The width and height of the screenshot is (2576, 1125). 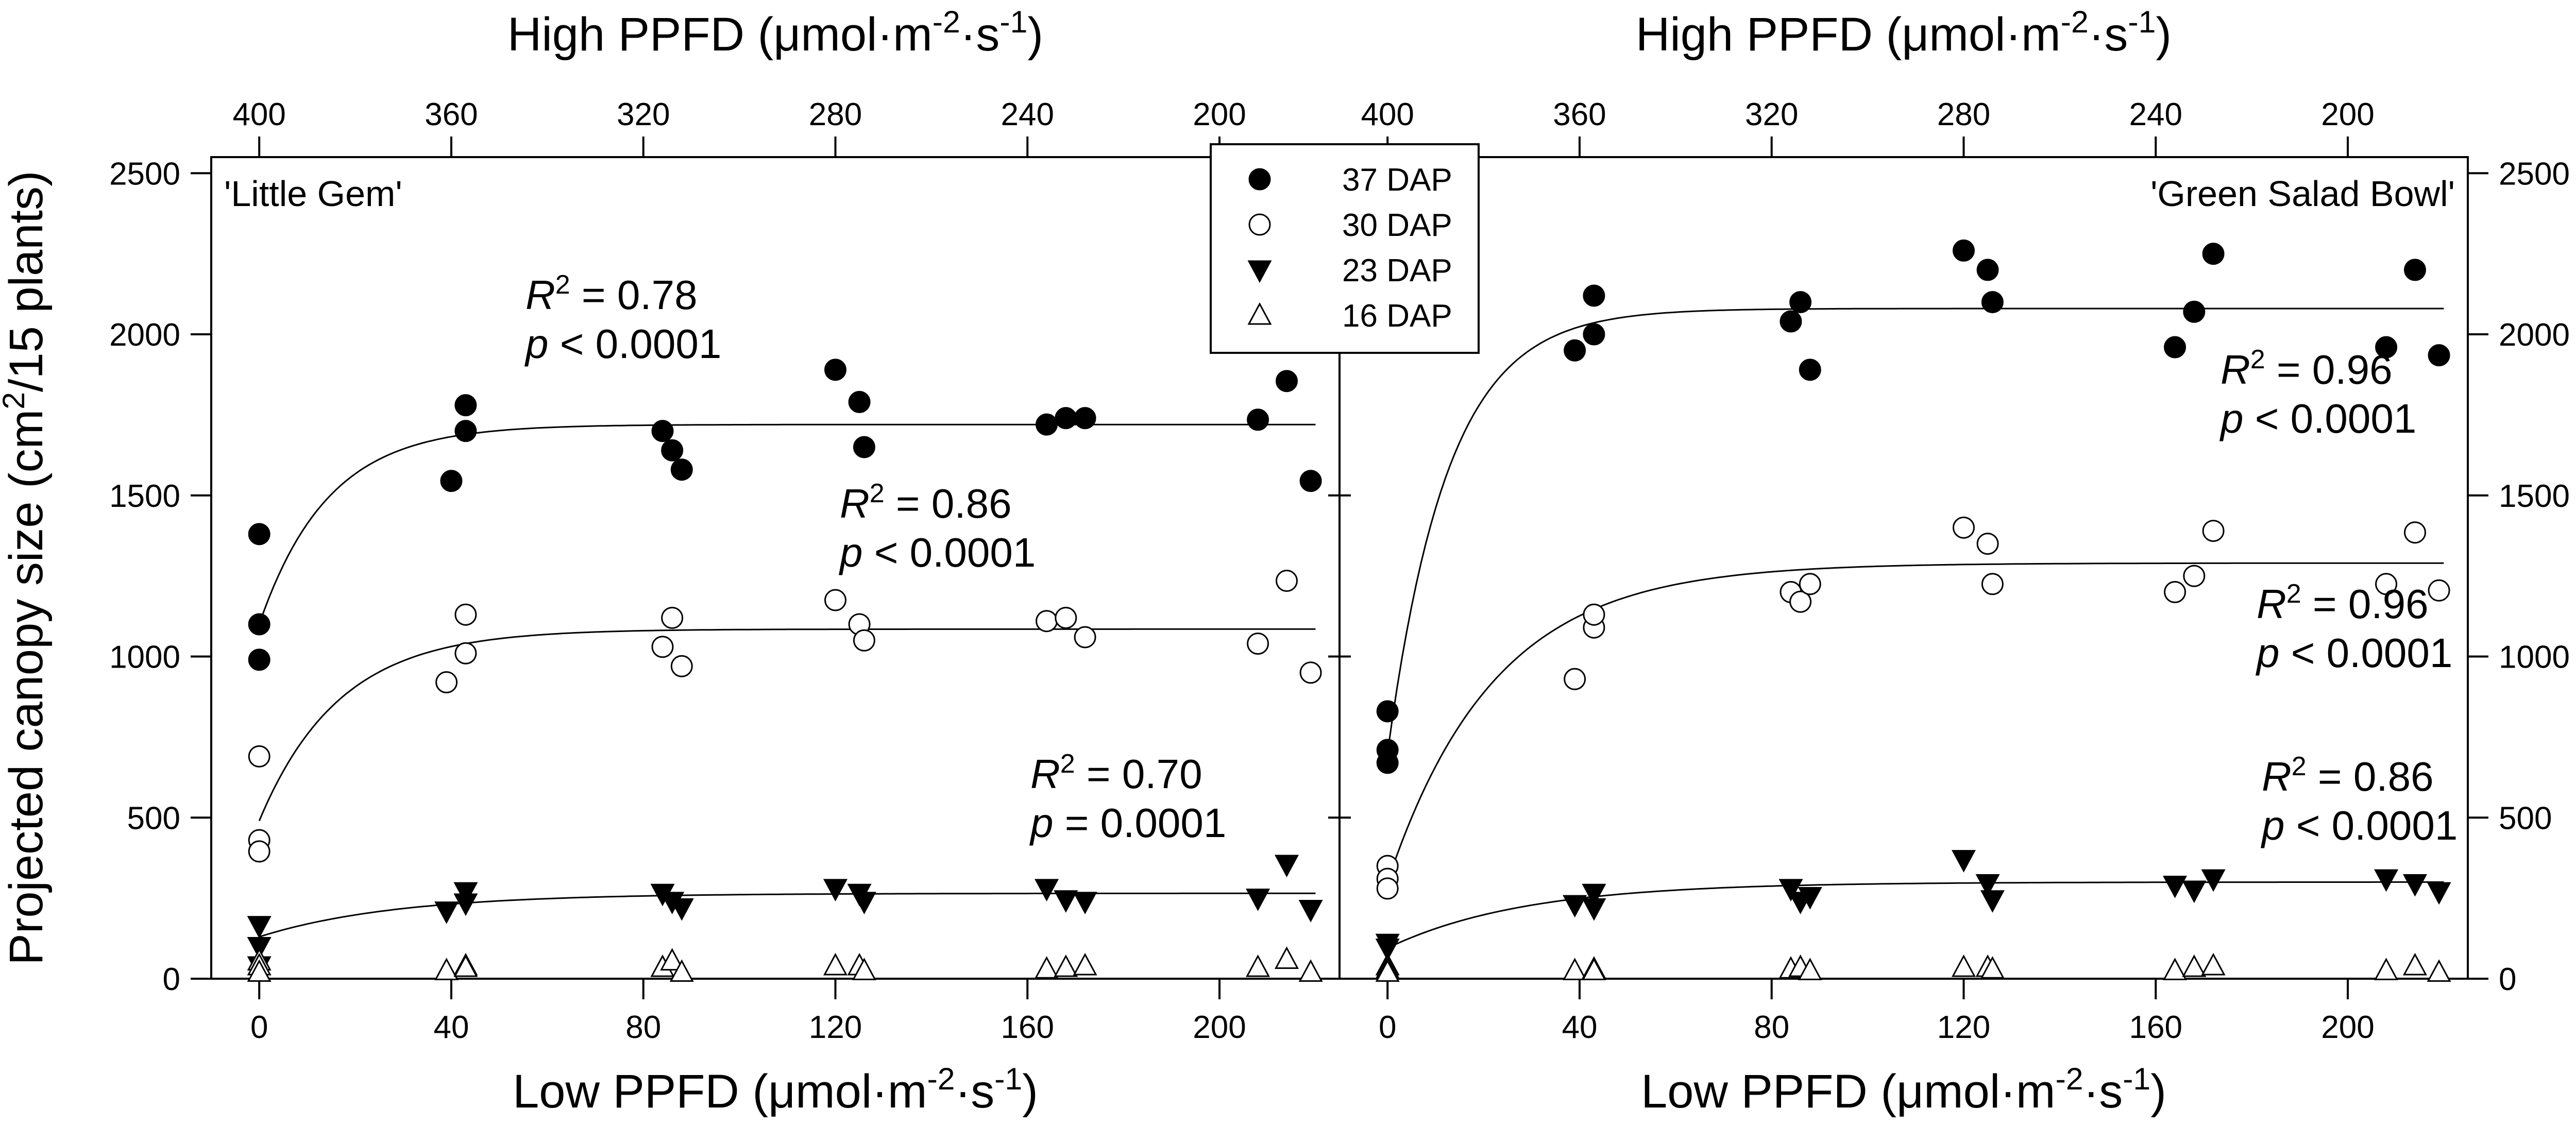 I want to click on series-37-dap: R2 = 0.78p < 0.0001, so click(x=785, y=470).